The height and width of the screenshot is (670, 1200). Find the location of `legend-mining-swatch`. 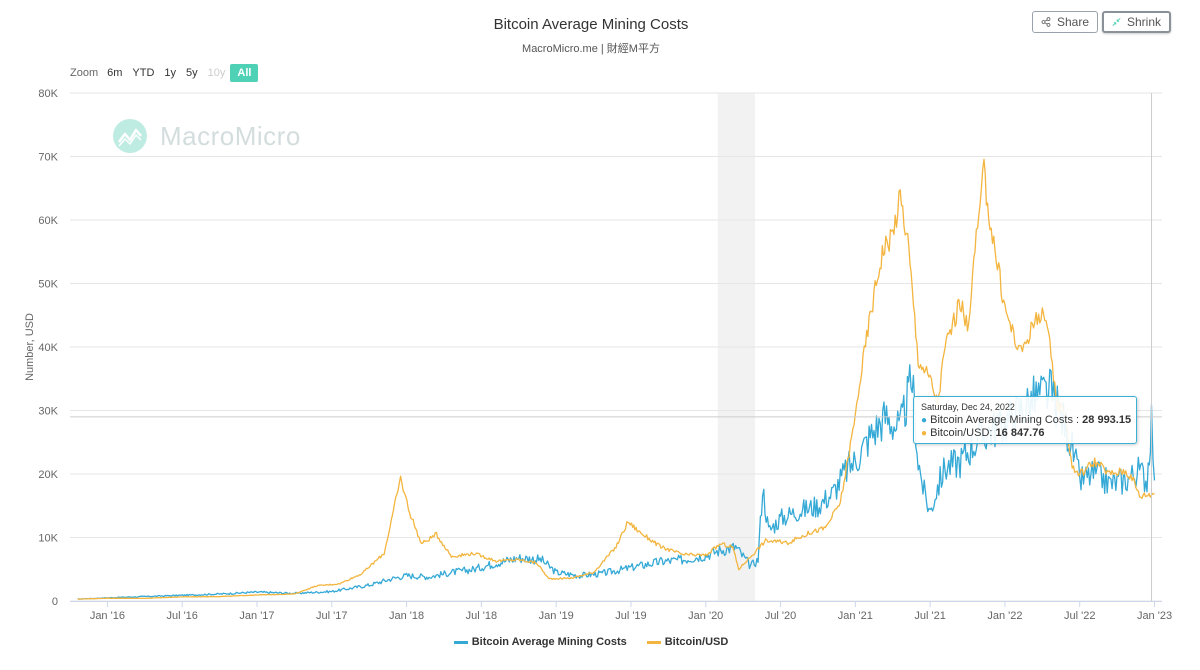

legend-mining-swatch is located at coordinates (460, 642).